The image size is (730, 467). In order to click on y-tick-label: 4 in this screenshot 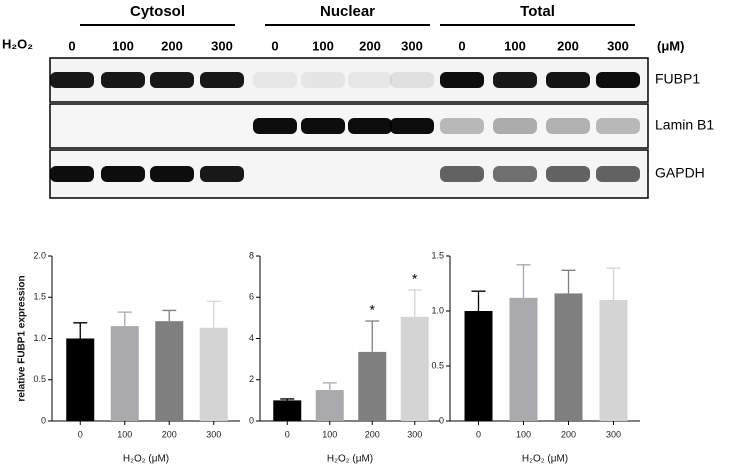, I will do `click(251, 338)`.